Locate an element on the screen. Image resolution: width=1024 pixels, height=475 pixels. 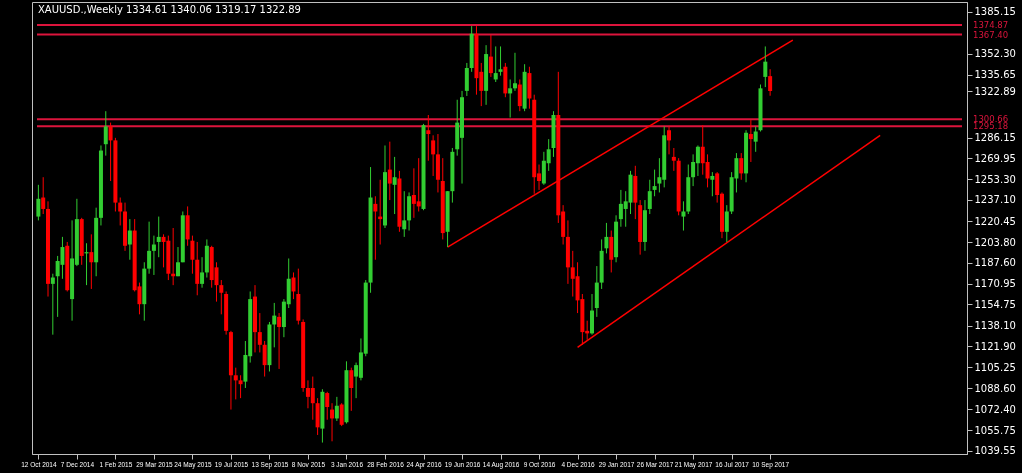
y-tick-label: 1286.15 is located at coordinates (995, 138).